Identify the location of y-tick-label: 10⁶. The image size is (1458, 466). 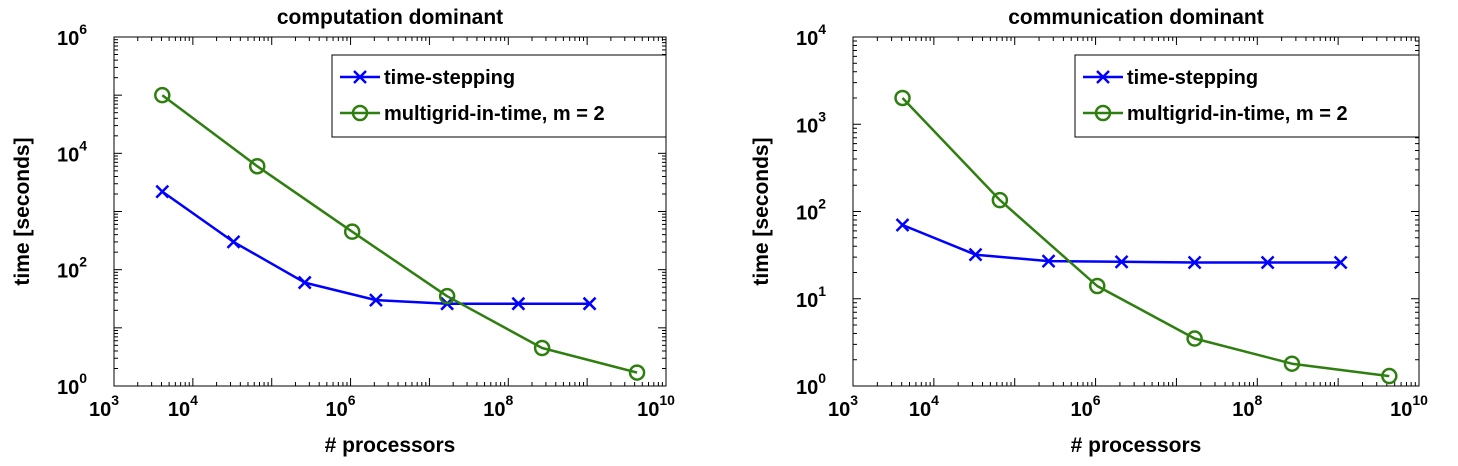
(72, 35).